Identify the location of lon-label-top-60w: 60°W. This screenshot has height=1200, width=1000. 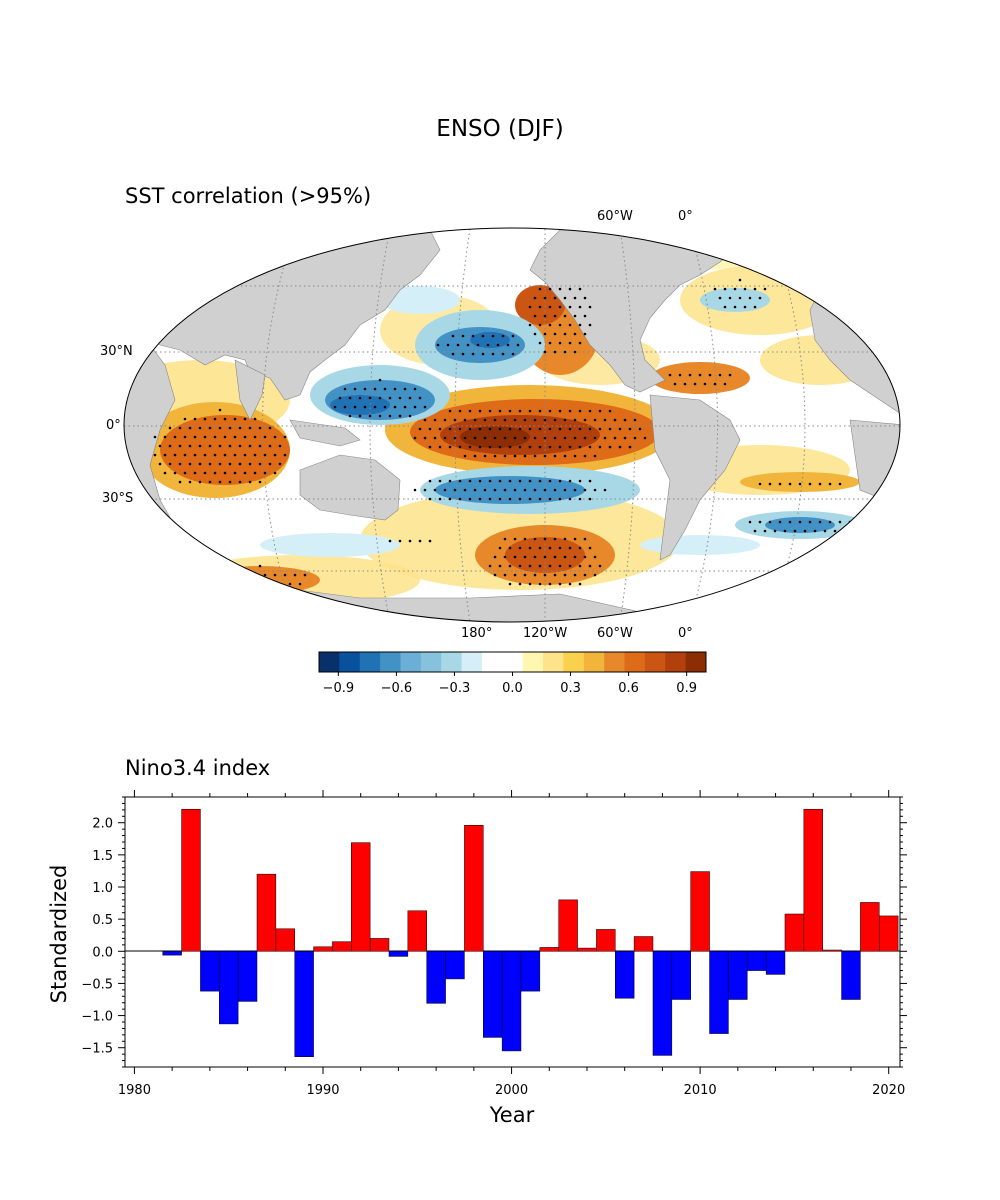
(615, 216).